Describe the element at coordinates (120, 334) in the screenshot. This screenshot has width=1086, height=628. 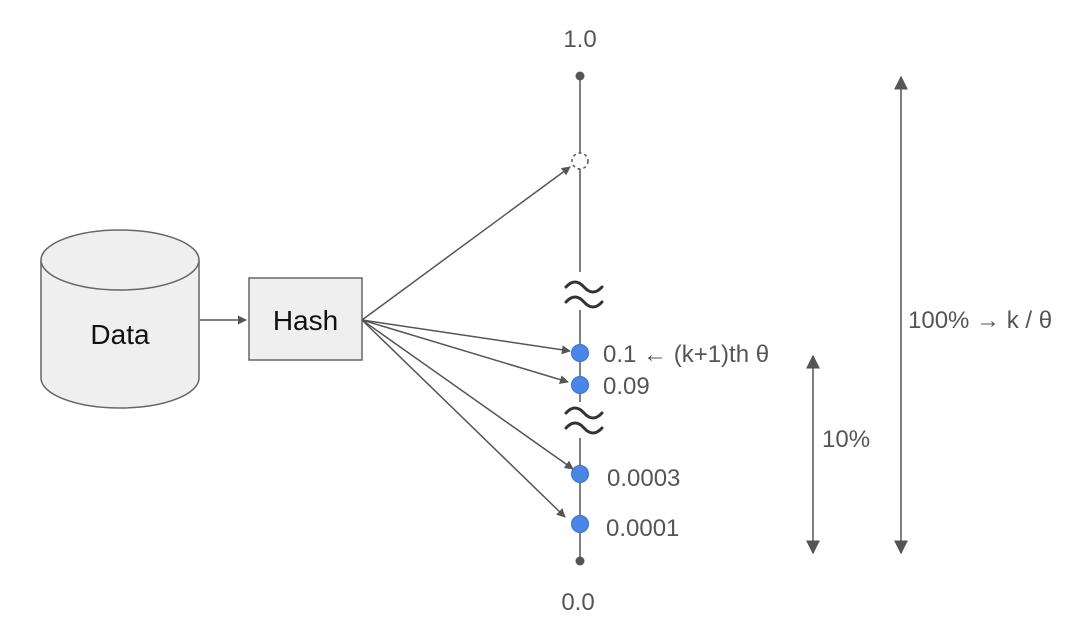
I see `data-label: Data` at that location.